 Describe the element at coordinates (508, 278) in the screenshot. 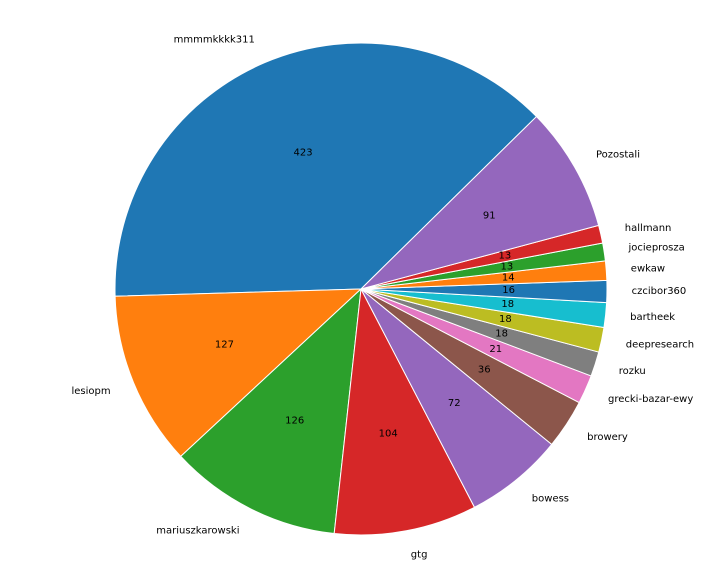

I see `pie-value-label-ewkaw: 14` at that location.